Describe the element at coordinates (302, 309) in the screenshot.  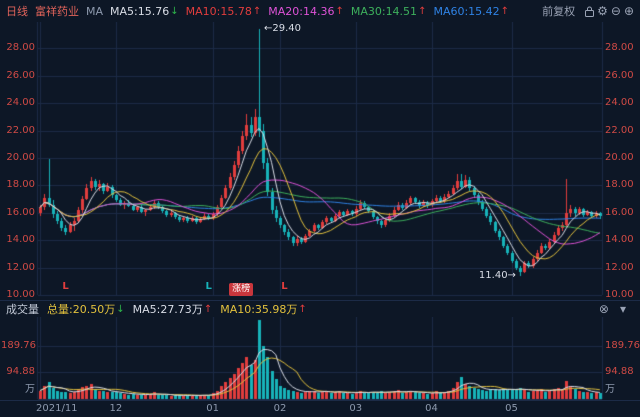
I see `volume-ma10-trend-up-icon: ↑` at that location.